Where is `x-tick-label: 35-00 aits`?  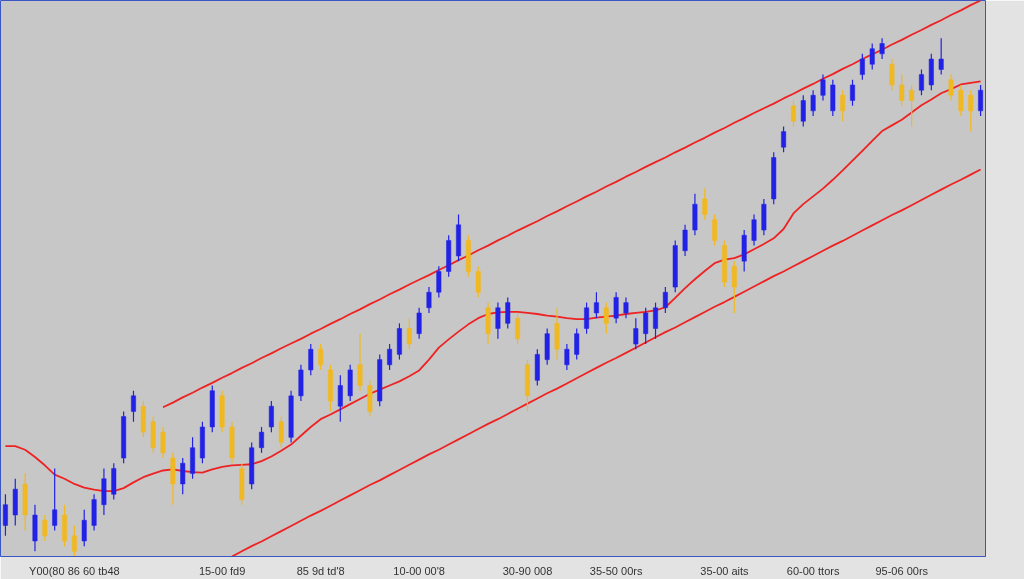 x-tick-label: 35-00 aits is located at coordinates (725, 570).